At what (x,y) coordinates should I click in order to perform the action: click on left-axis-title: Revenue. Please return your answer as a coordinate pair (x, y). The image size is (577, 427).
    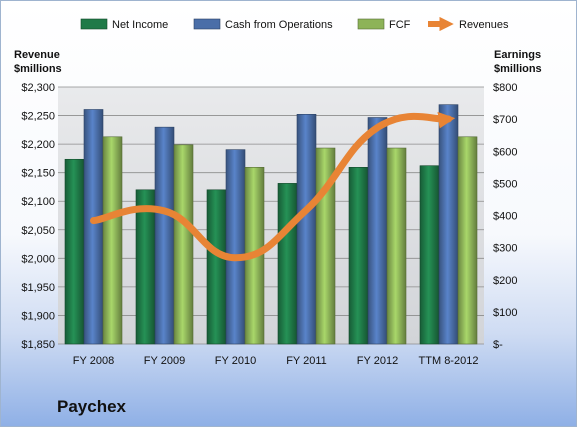
    Looking at the image, I should click on (37, 55).